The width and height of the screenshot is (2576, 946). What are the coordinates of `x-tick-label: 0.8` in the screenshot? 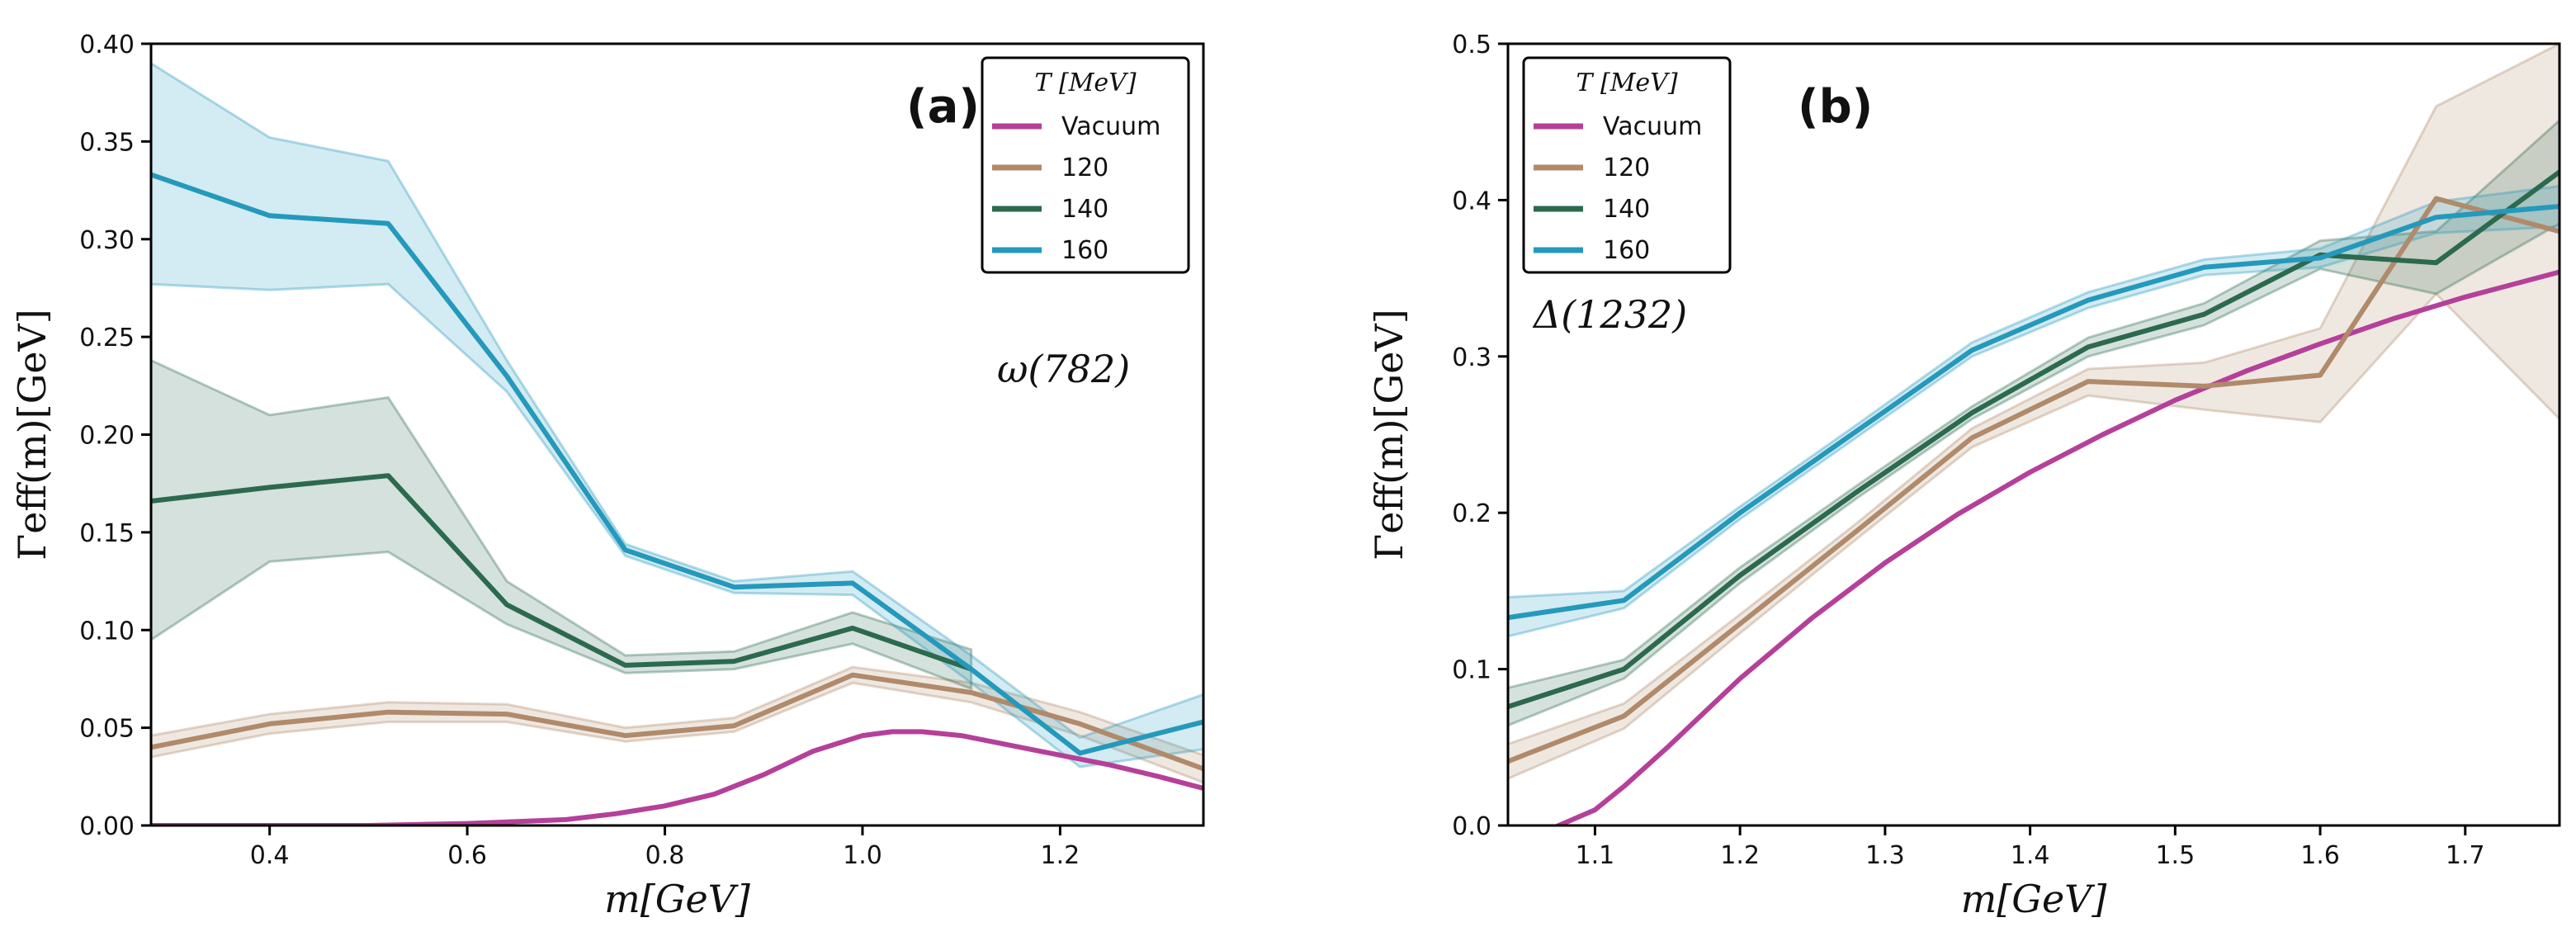 It's located at (665, 855).